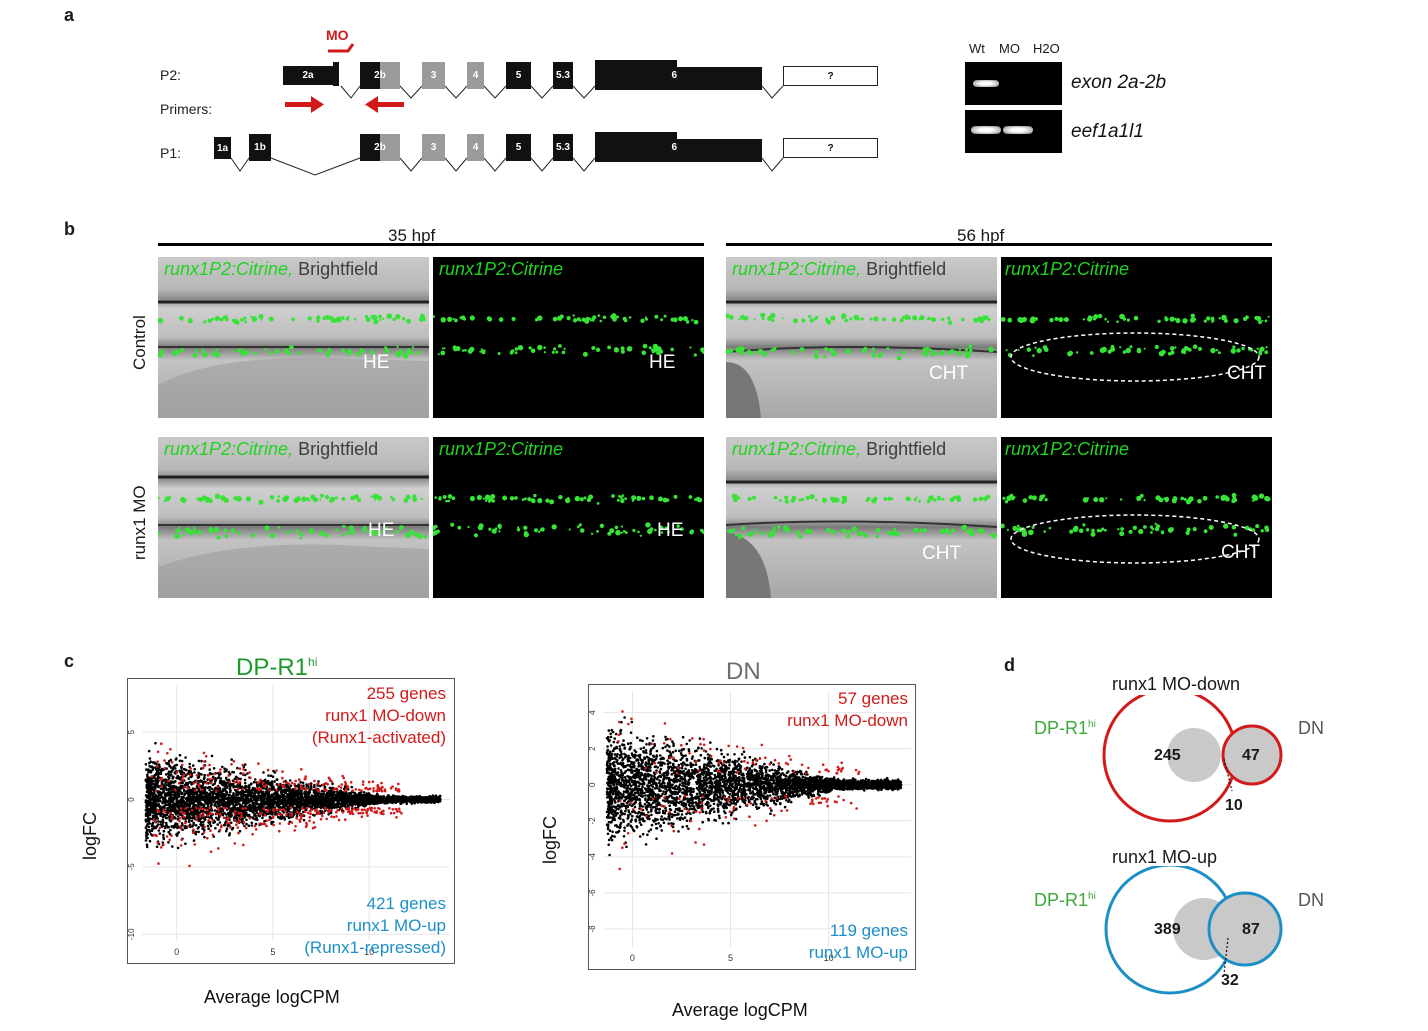  What do you see at coordinates (139, 522) in the screenshot?
I see `condition-runx1-mo: runx1 MO` at bounding box center [139, 522].